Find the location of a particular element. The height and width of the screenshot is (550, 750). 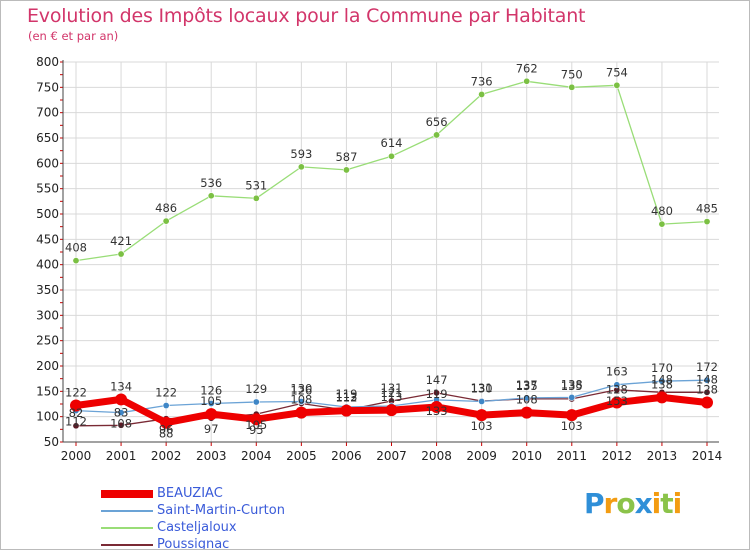

data-label: 153 is located at coordinates (617, 401).